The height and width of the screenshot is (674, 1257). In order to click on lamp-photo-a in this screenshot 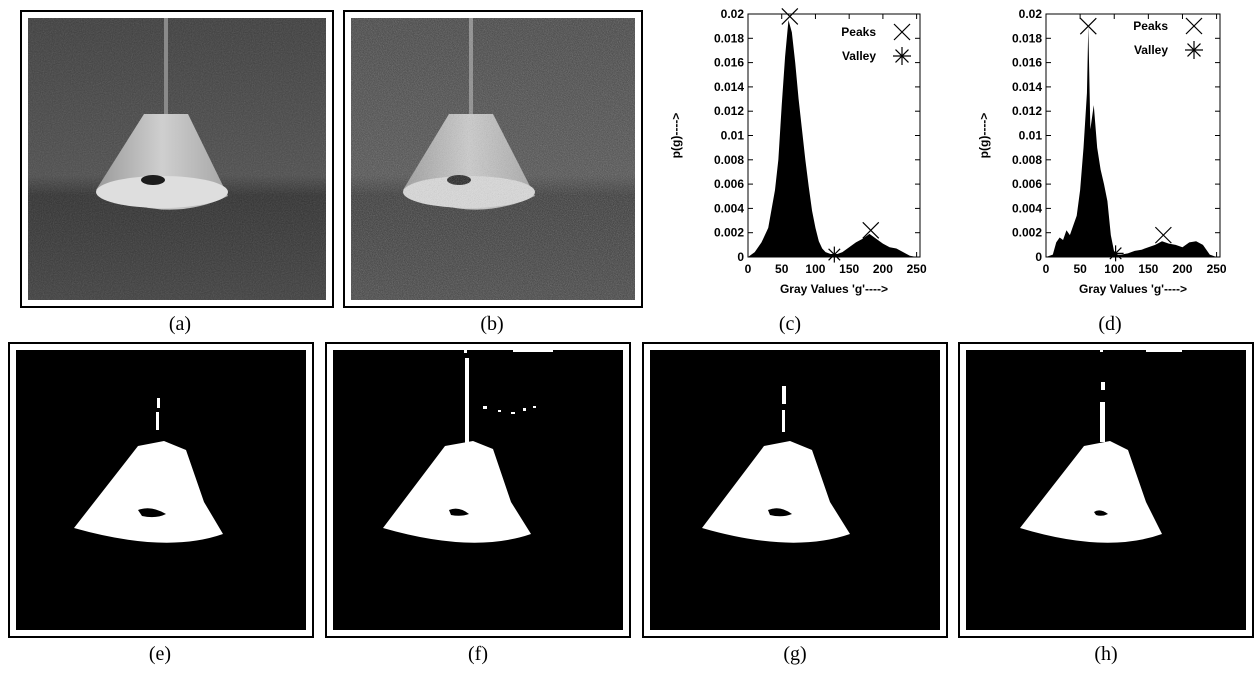, I will do `click(177, 159)`.